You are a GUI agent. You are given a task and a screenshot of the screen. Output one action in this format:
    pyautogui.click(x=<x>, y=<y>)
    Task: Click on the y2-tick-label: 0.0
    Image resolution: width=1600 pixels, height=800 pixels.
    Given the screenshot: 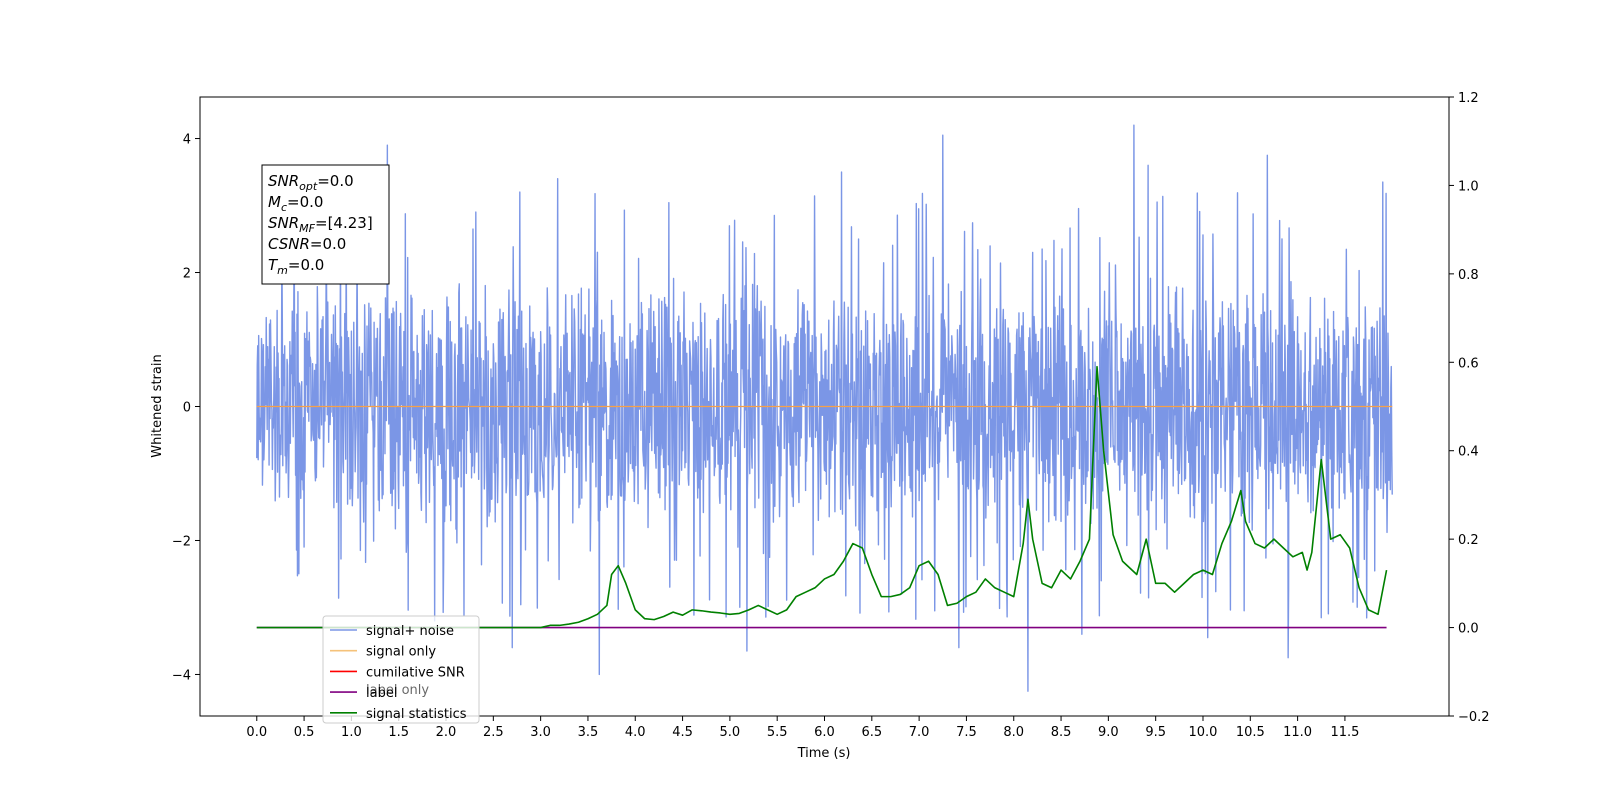 What is the action you would take?
    pyautogui.click(x=1468, y=629)
    